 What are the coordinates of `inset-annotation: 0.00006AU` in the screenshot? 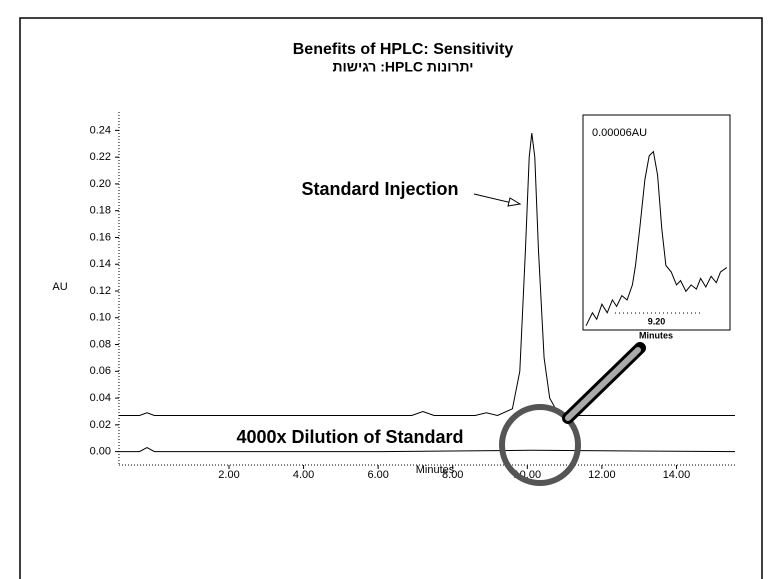 It's located at (619, 133).